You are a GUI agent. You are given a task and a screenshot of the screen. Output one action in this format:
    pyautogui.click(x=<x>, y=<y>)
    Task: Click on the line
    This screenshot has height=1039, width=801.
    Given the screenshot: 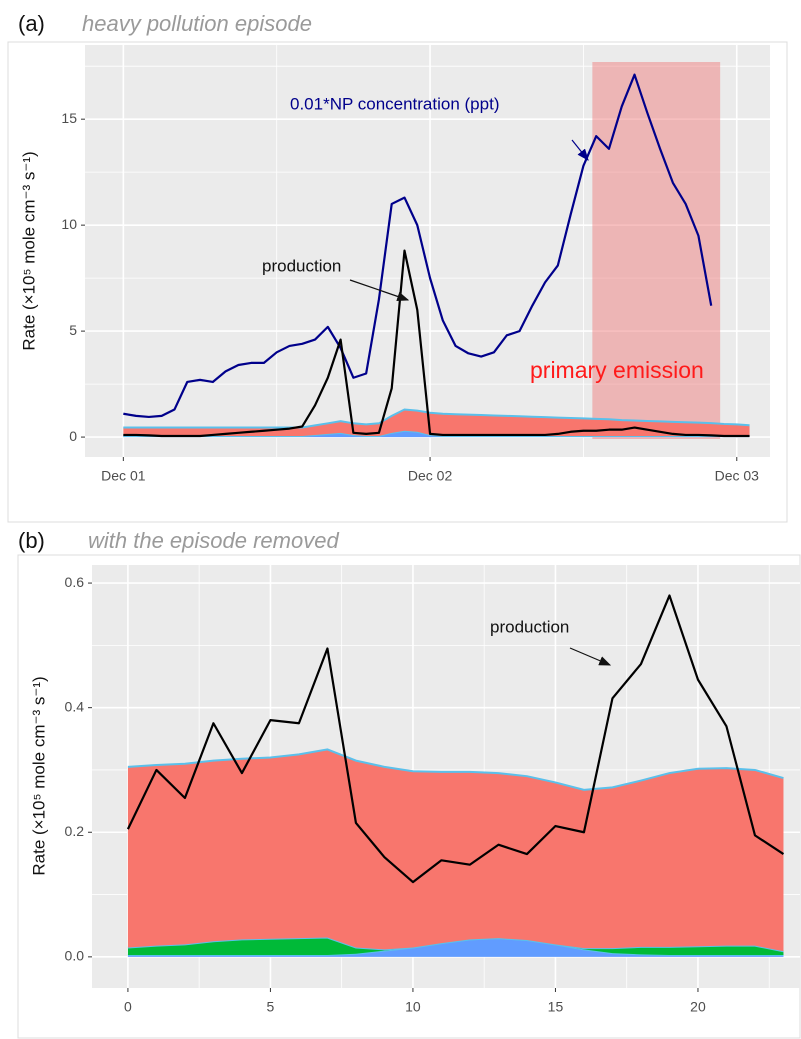 What is the action you would take?
    pyautogui.click(x=436, y=343)
    